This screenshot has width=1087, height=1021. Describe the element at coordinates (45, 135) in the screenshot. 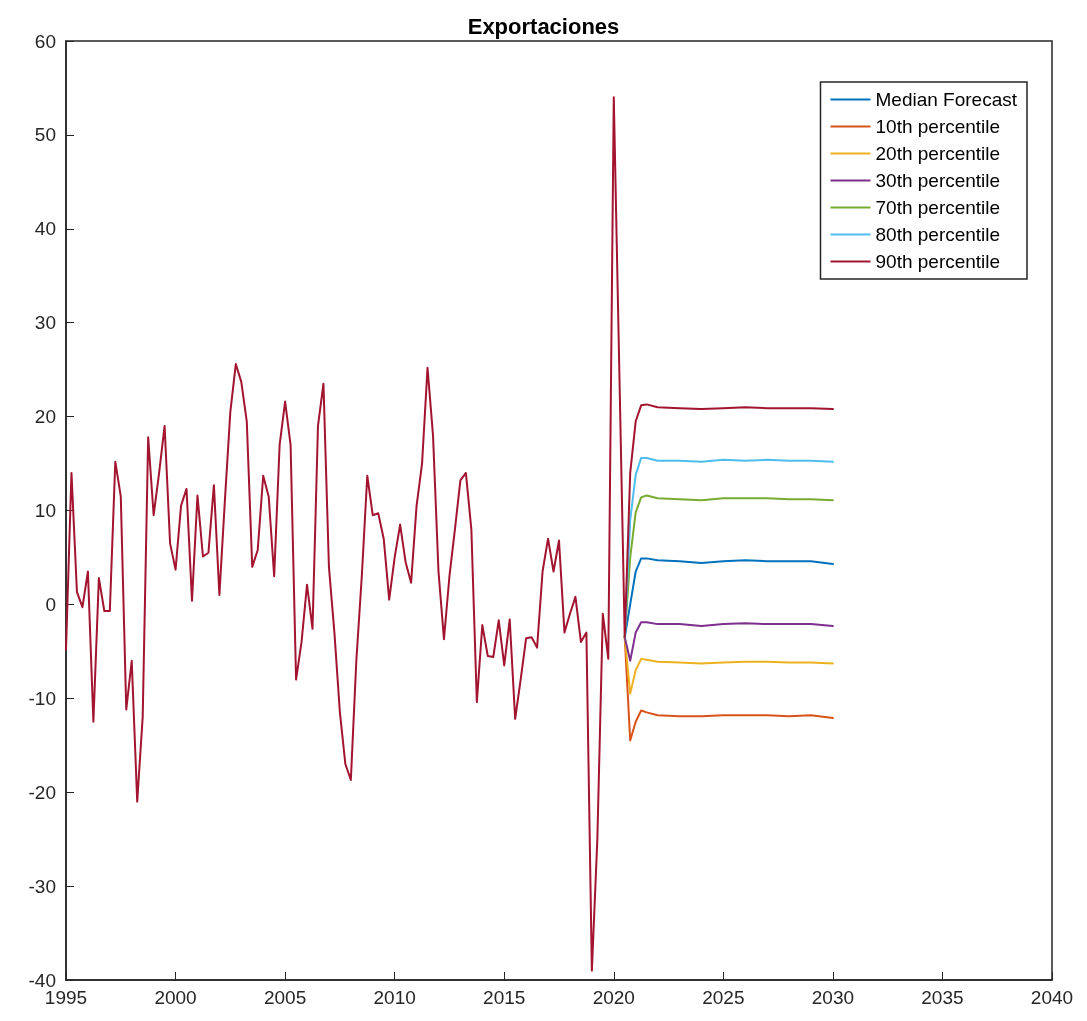

I see `y-tick-label: 50` at that location.